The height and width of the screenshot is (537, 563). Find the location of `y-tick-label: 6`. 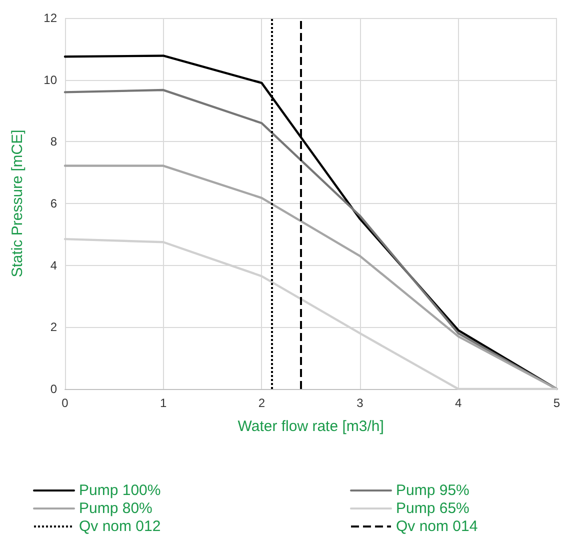

y-tick-label: 6 is located at coordinates (54, 203).